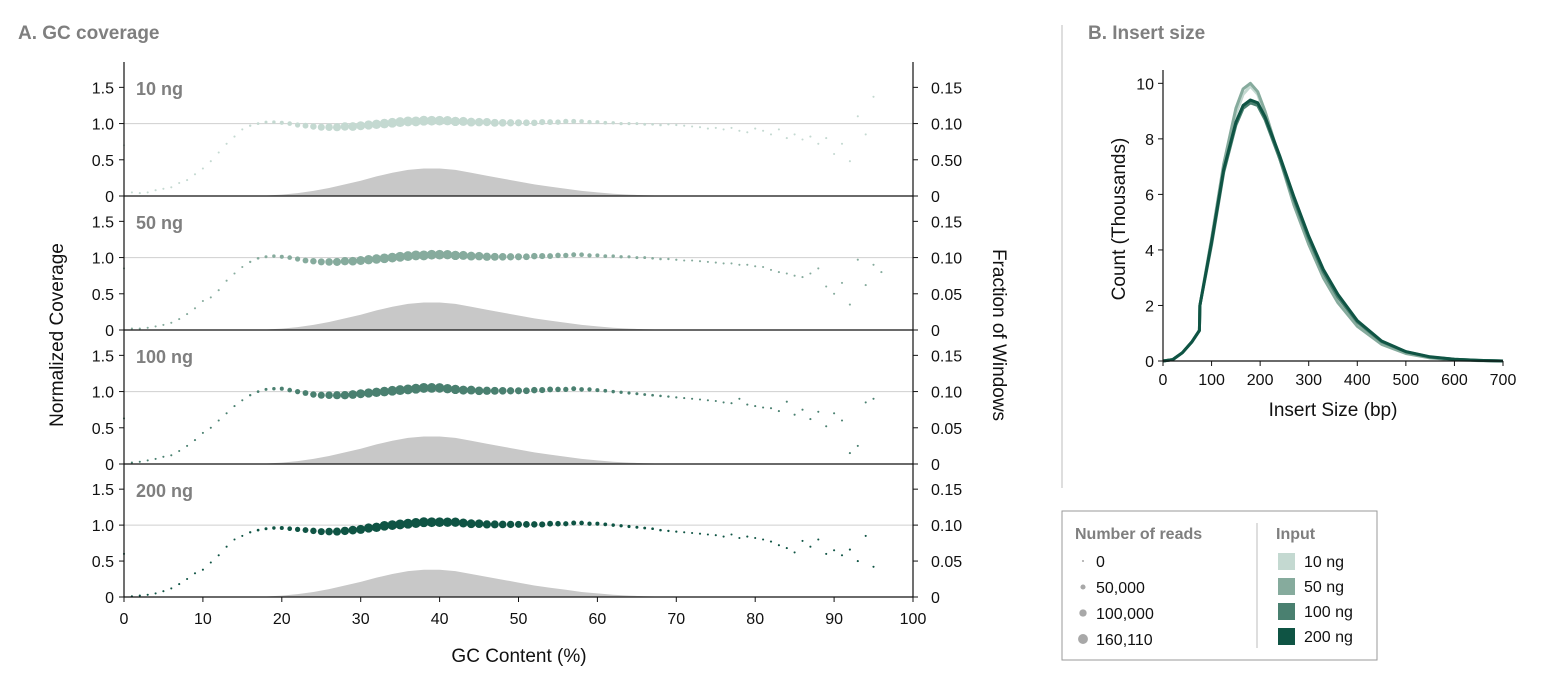  What do you see at coordinates (475, 583) in the screenshot?
I see `window-fraction-area` at bounding box center [475, 583].